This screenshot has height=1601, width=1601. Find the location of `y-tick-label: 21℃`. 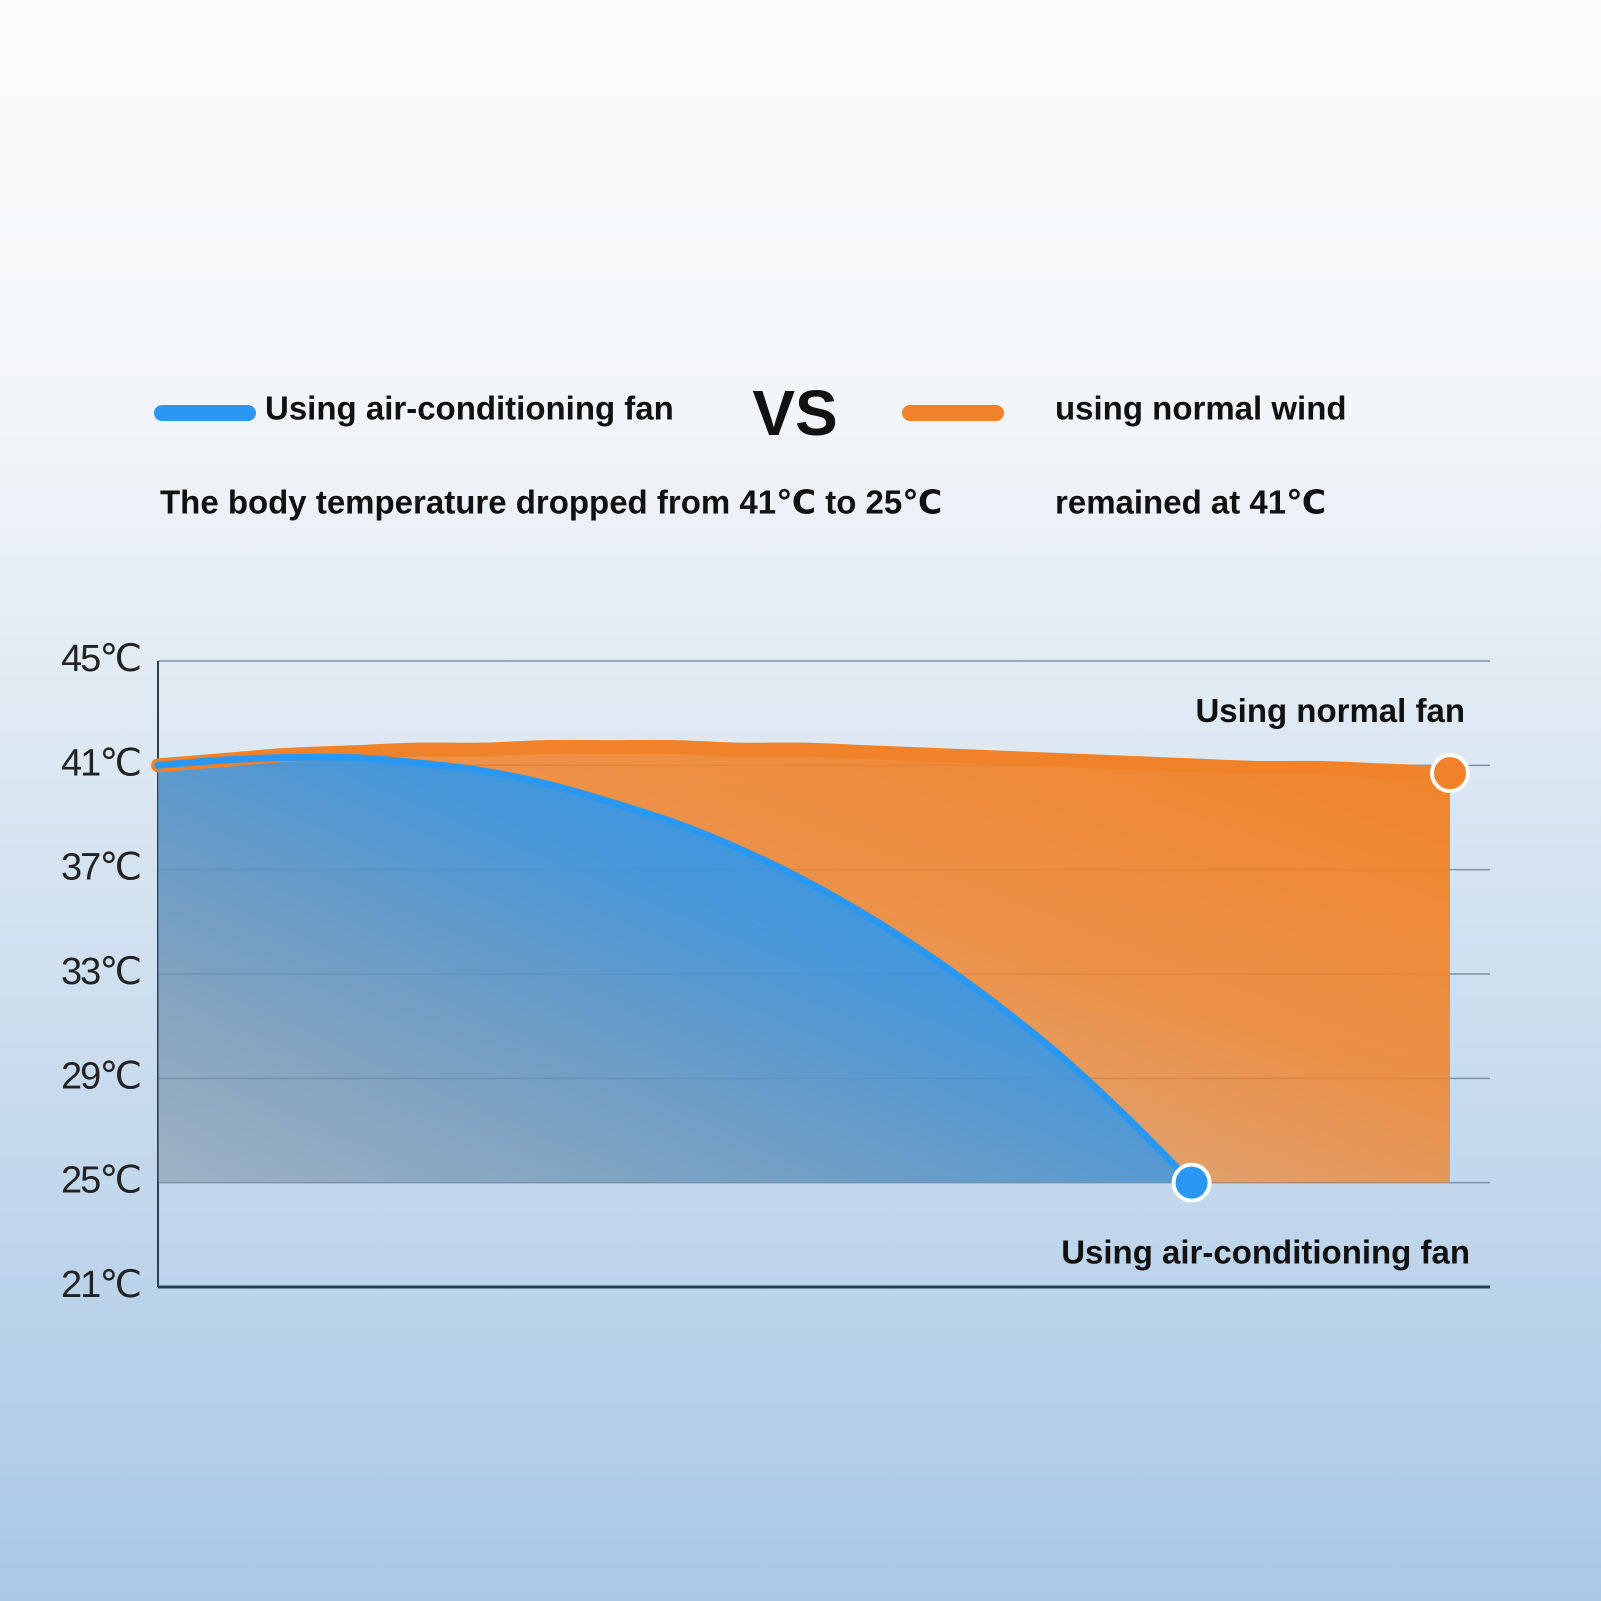

y-tick-label: 21℃ is located at coordinates (100, 1285).